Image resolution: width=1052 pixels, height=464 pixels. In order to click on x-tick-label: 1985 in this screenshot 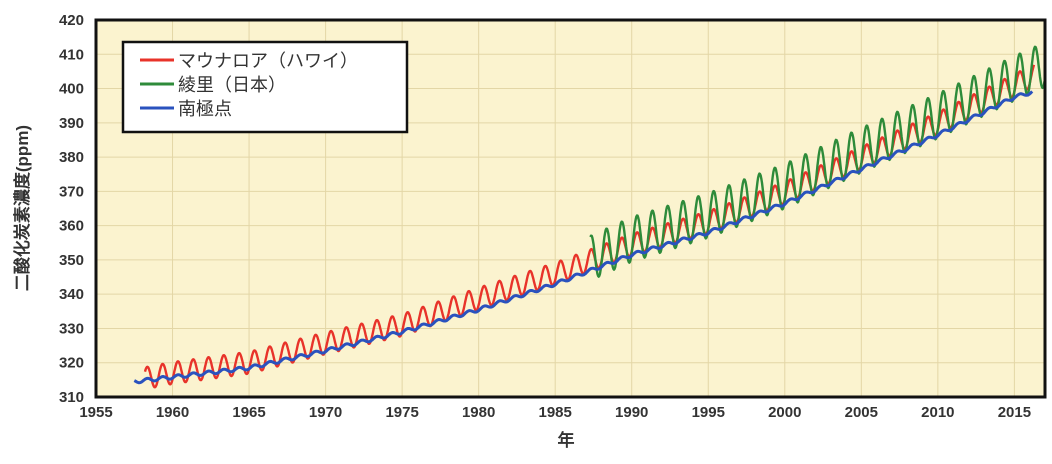, I will do `click(555, 412)`.